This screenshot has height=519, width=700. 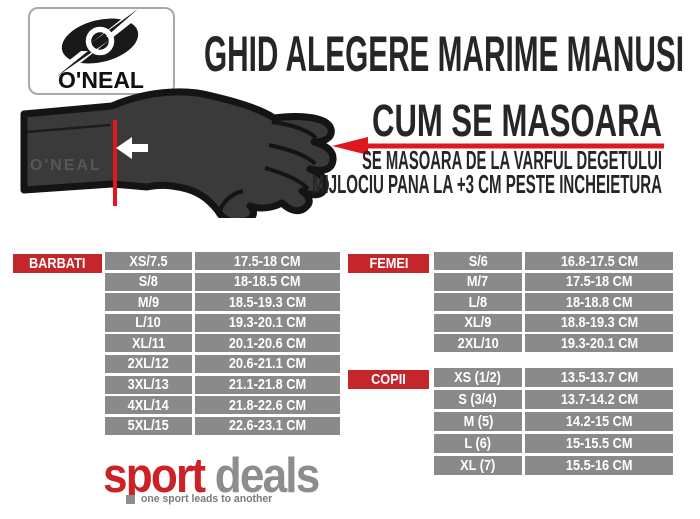 I want to click on size-cell: 2XL/10, so click(x=478, y=343).